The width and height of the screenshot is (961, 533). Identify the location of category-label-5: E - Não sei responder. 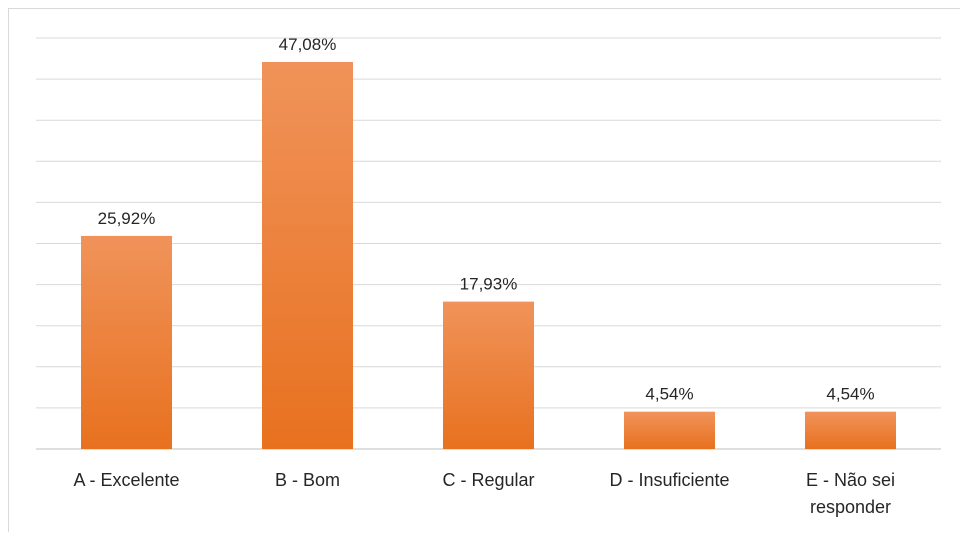
(850, 493).